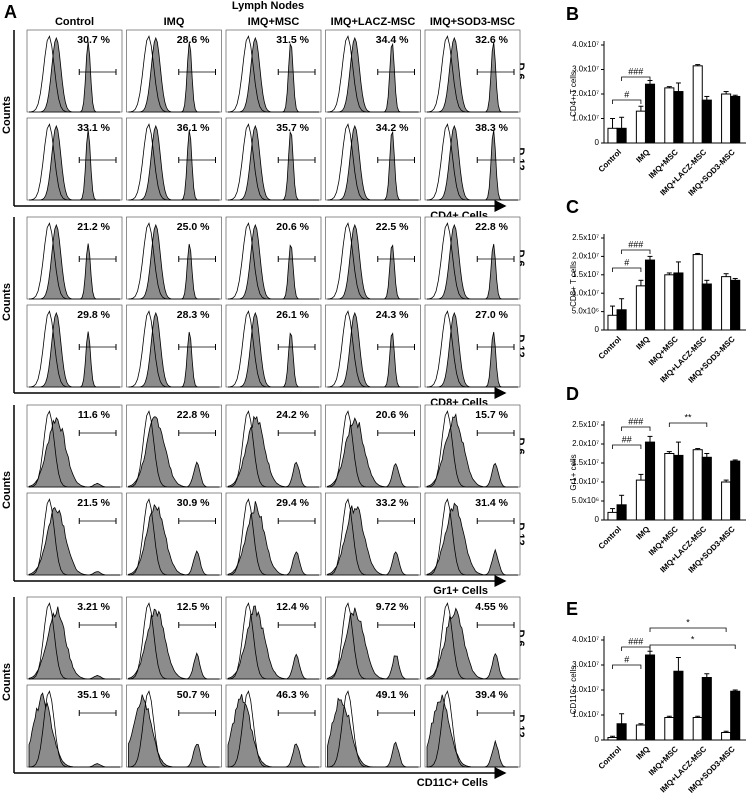 This screenshot has height=802, width=754. Describe the element at coordinates (688, 622) in the screenshot. I see `significance-mark: *` at that location.